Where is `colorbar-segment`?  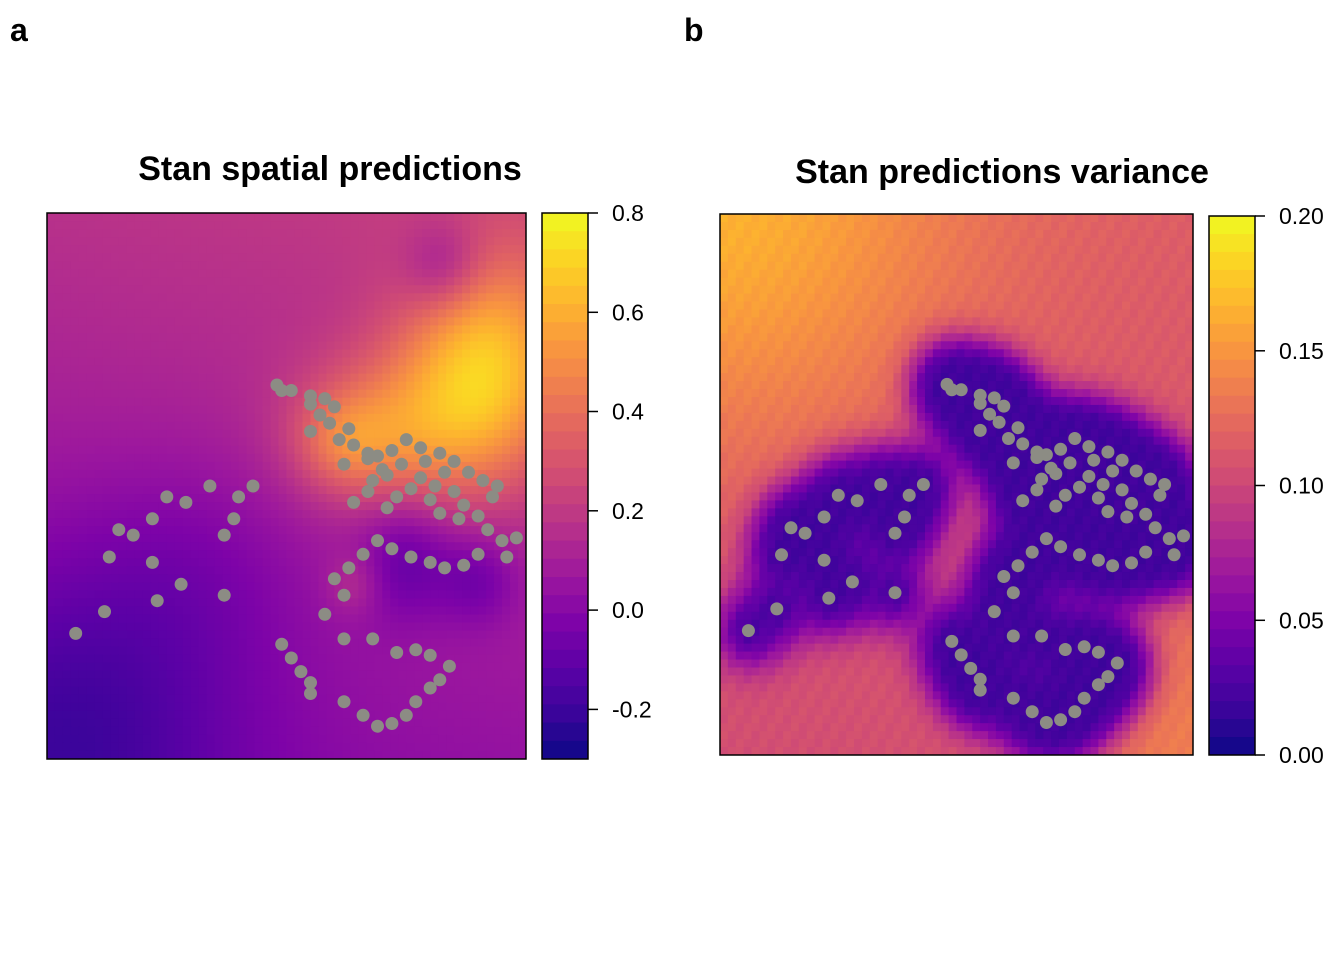
colorbar-segment is located at coordinates (565, 550).